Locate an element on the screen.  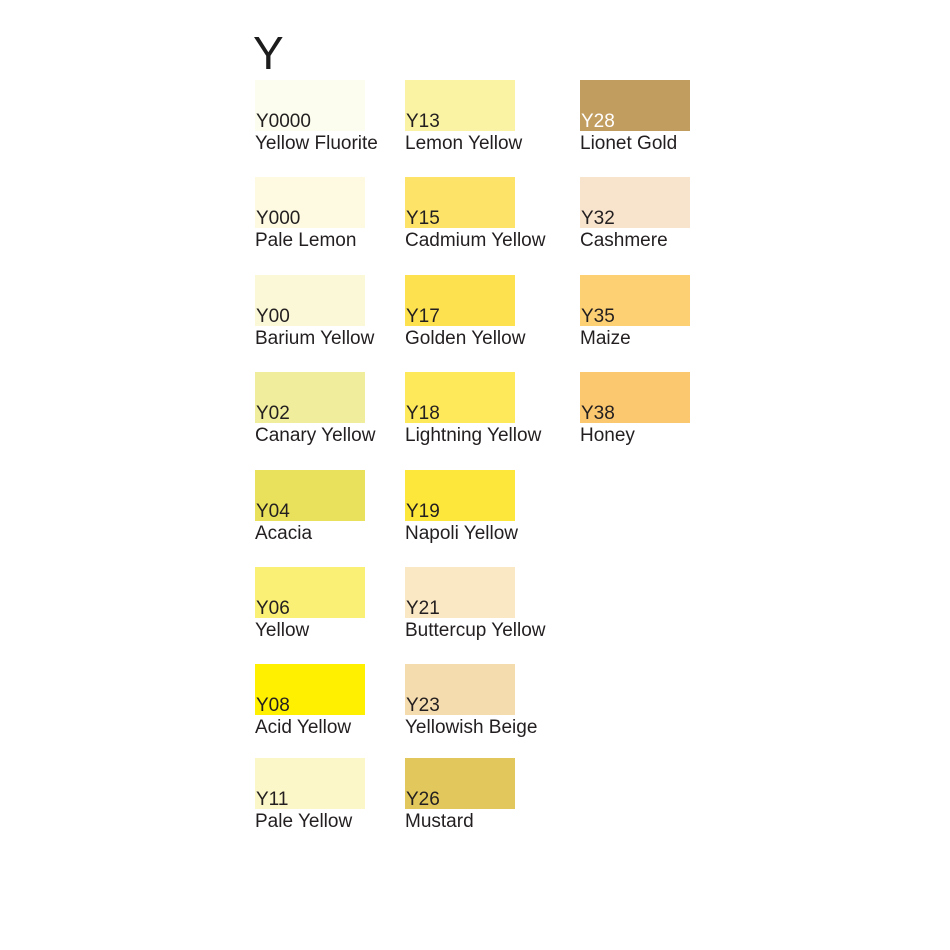
swatch-code: Y38 is located at coordinates (598, 413).